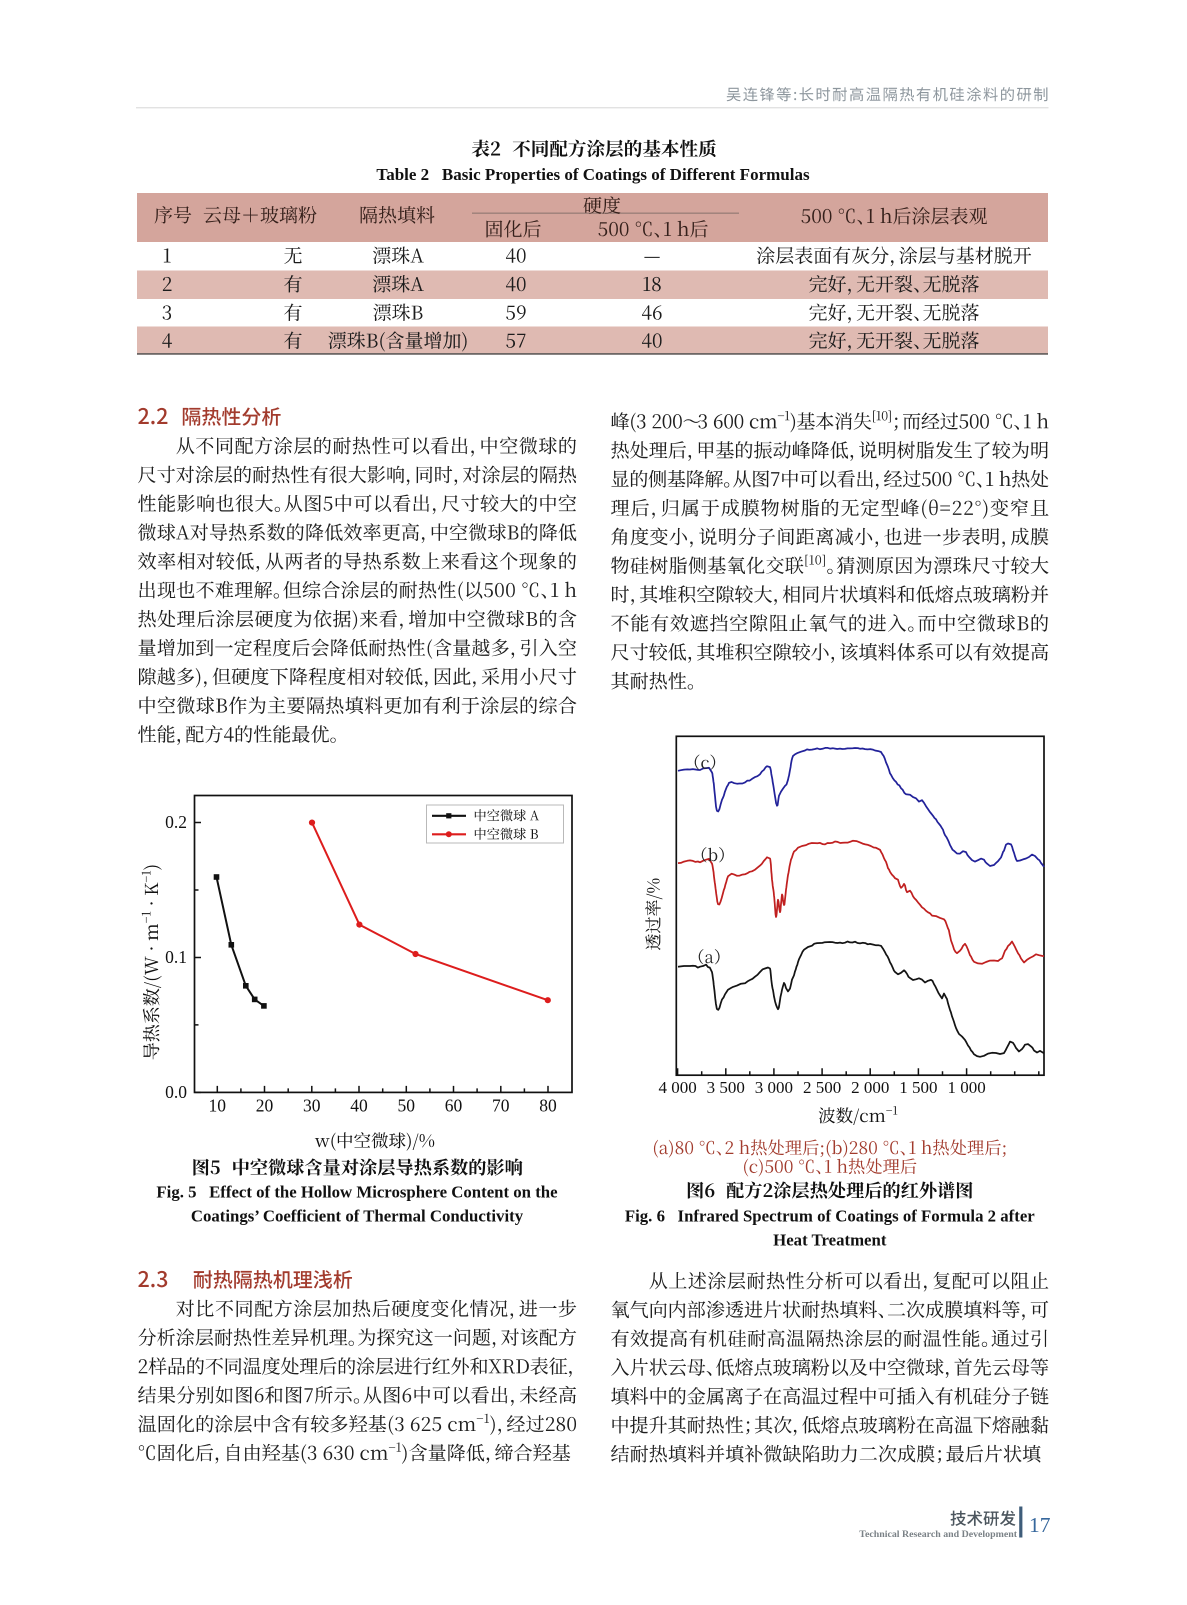 Image resolution: width=1187 pixels, height=1605 pixels. What do you see at coordinates (1040, 1525) in the screenshot?
I see `svg-text: 17` at bounding box center [1040, 1525].